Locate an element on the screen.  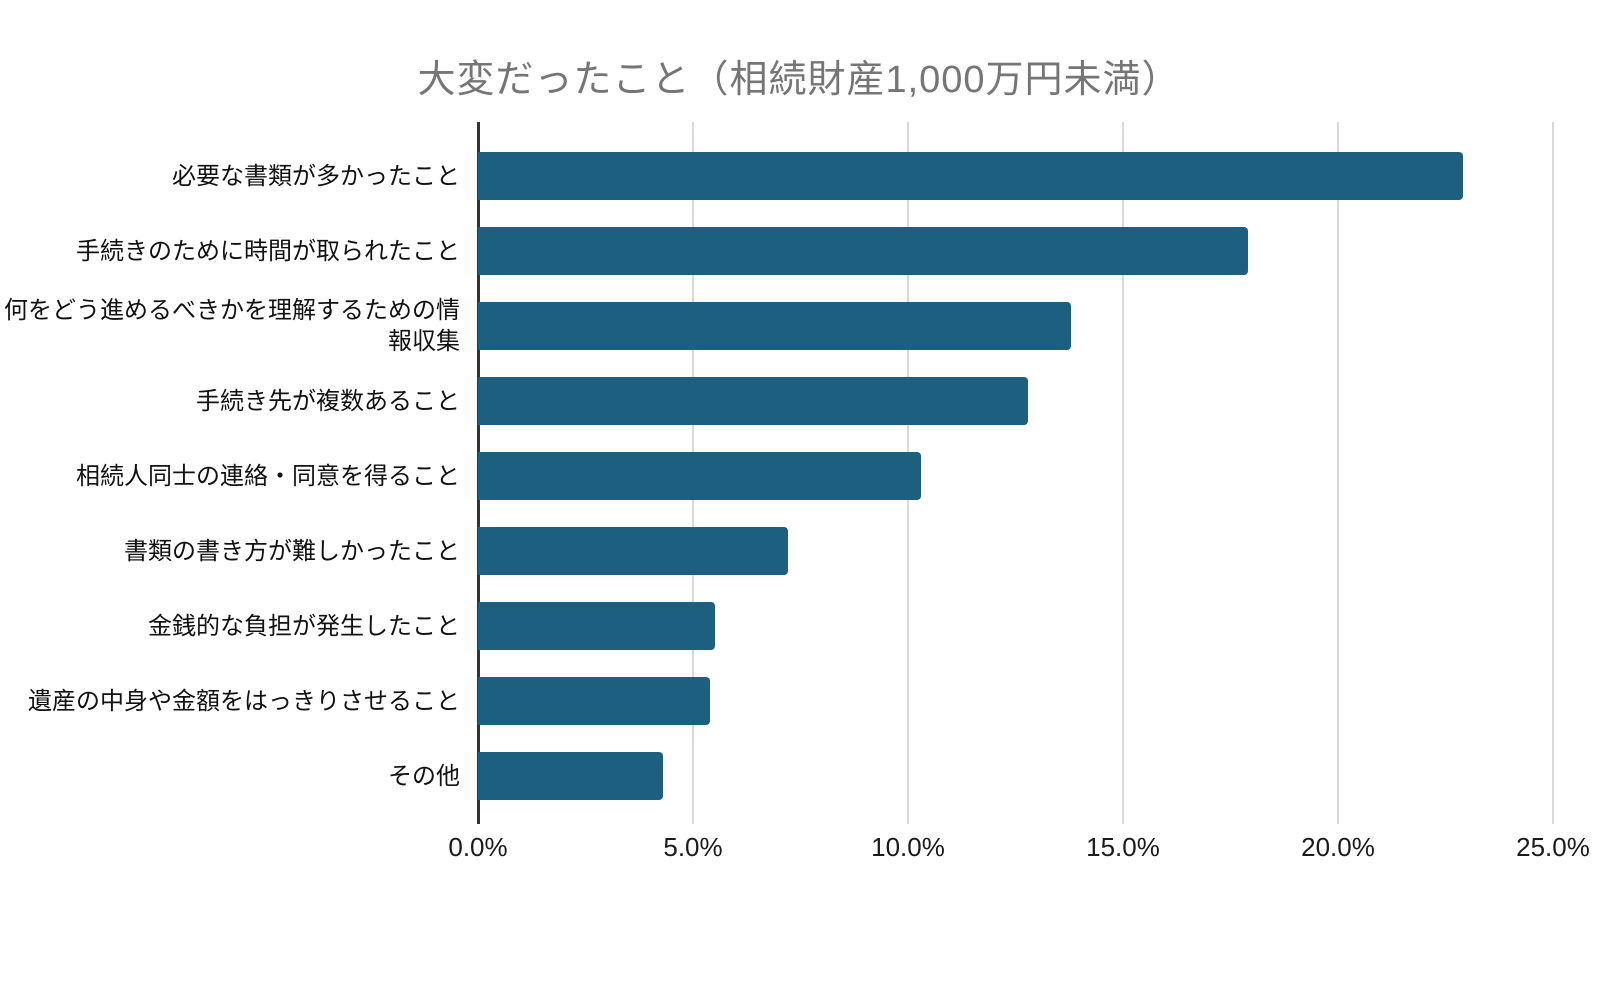
category-label: 相続人同士の連絡・同意を得ること is located at coordinates (268, 476).